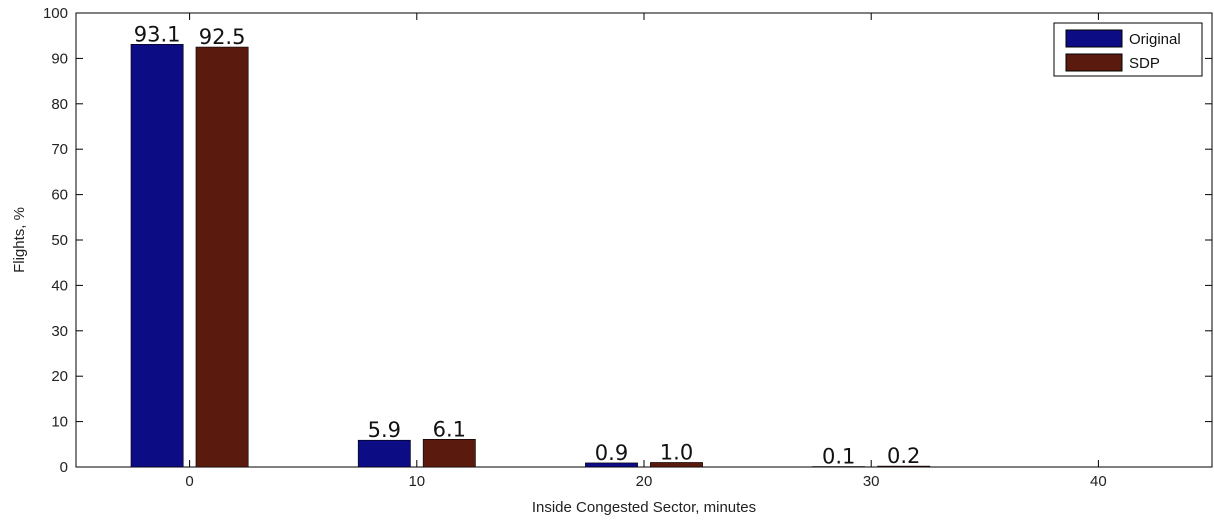 The width and height of the screenshot is (1214, 521). What do you see at coordinates (1094, 62) in the screenshot?
I see `legend-swatch-sdp` at bounding box center [1094, 62].